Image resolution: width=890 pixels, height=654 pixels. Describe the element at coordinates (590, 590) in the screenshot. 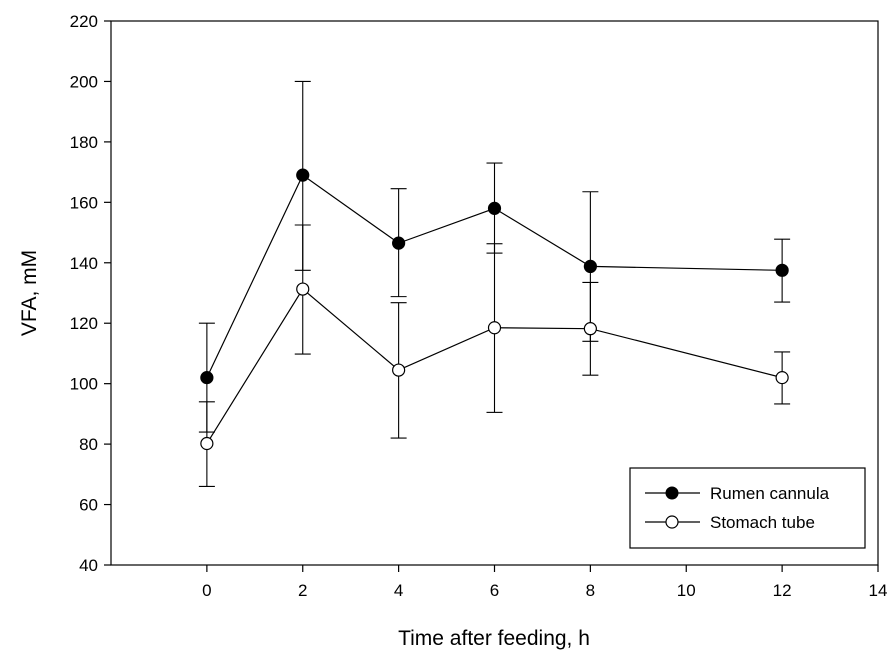

I see `x-tick-label: 8` at that location.